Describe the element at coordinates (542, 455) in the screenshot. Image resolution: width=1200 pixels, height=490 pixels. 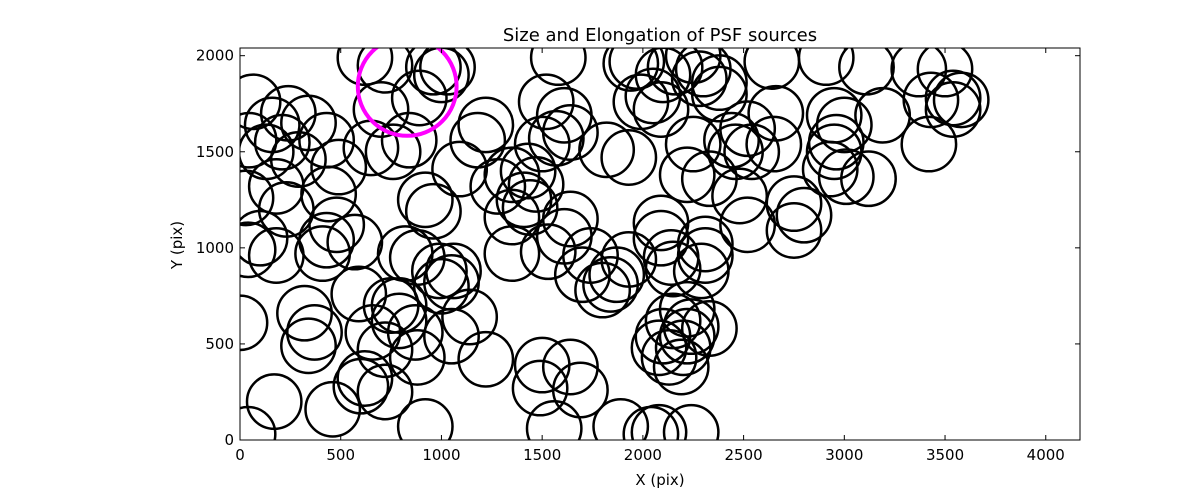
I see `x-tick-label: 1500` at that location.